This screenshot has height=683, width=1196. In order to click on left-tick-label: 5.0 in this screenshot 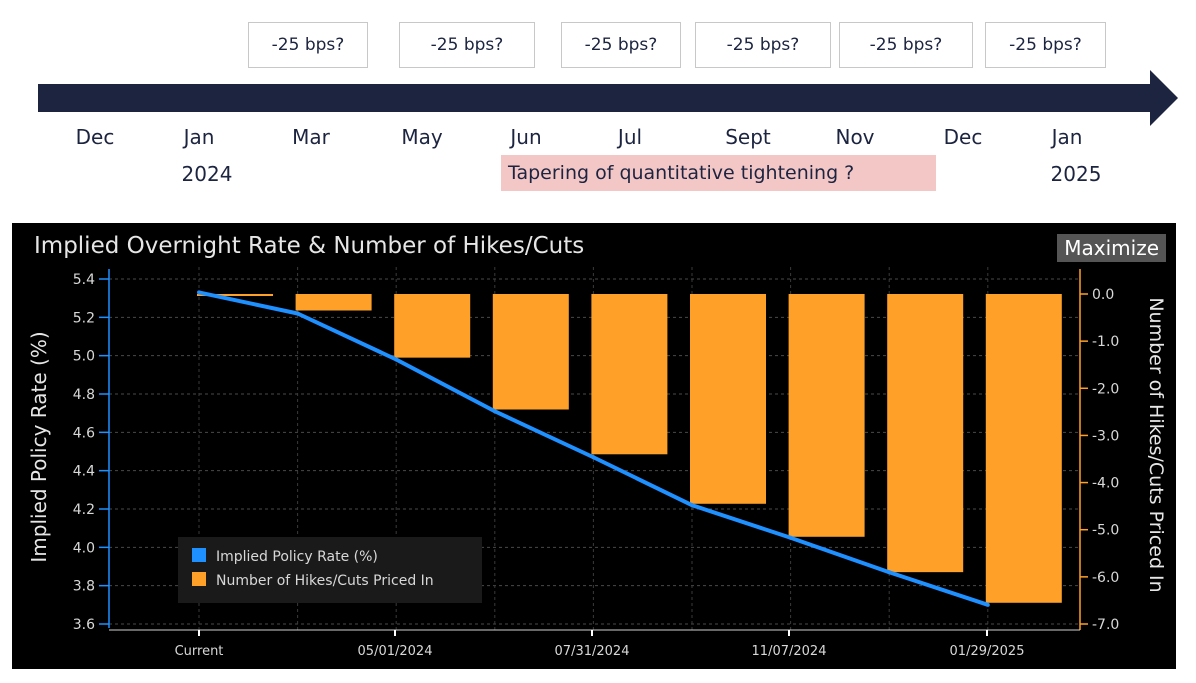, I will do `click(84, 357)`.